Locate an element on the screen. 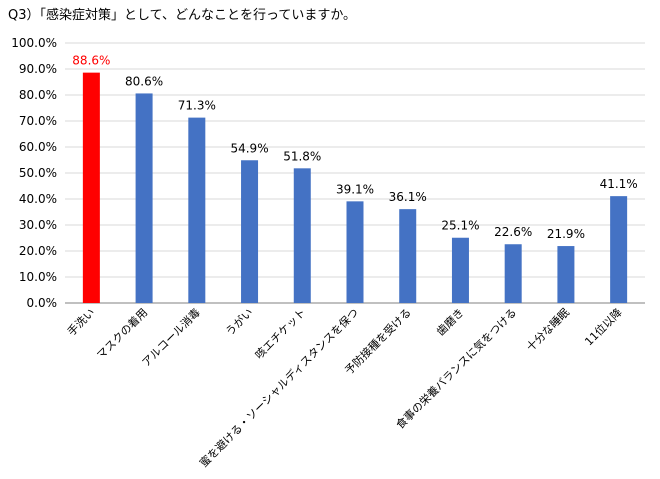 This screenshot has height=479, width=660. x-tick-label: マスクの着用 is located at coordinates (122, 333).